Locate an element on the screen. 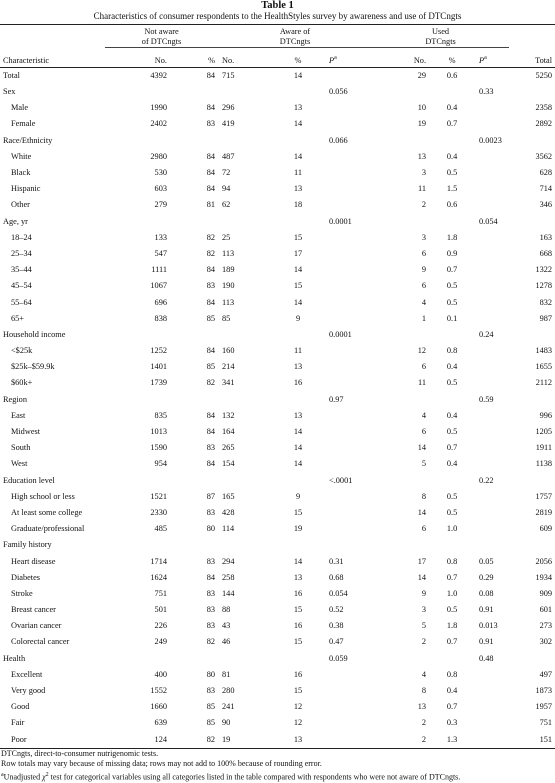 This screenshot has width=555, height=783. cell-characteristic: West is located at coordinates (19, 464).